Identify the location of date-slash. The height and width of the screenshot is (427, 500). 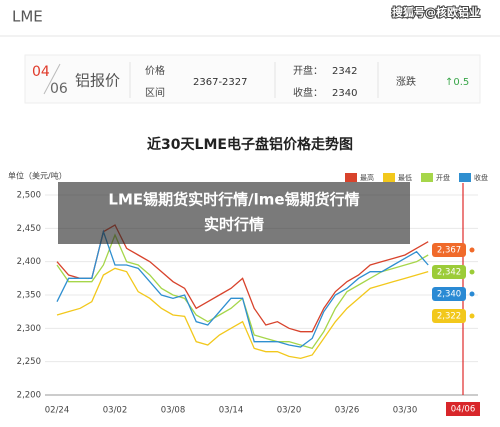
(52, 79).